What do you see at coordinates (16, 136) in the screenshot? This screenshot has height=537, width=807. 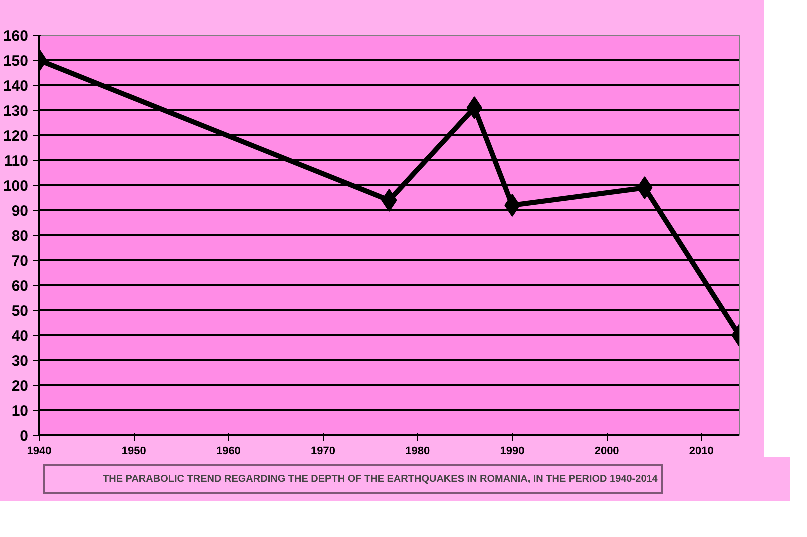 I see `y-tick-label: 120` at bounding box center [16, 136].